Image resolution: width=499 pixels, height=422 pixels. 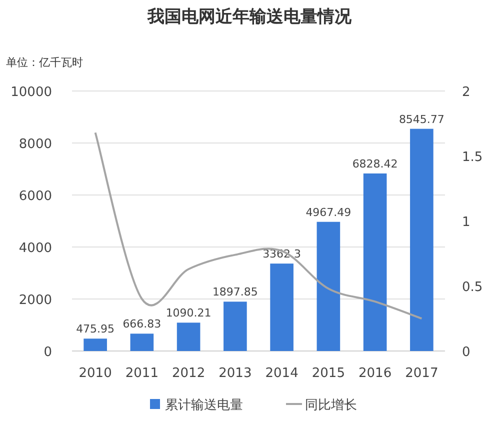 What do you see at coordinates (189, 373) in the screenshot?
I see `x-tick-label: 2012` at bounding box center [189, 373].